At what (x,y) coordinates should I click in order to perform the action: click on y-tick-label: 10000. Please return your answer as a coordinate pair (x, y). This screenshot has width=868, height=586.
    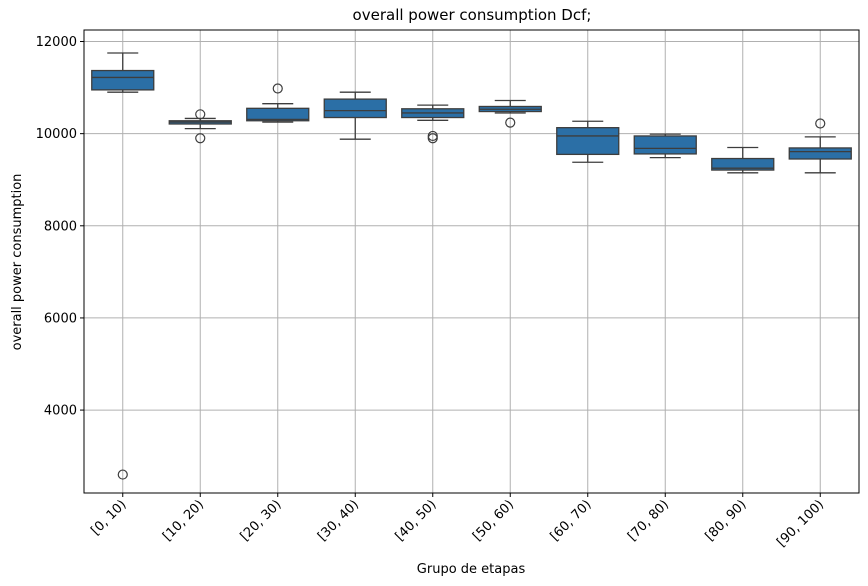
    Looking at the image, I should click on (56, 134).